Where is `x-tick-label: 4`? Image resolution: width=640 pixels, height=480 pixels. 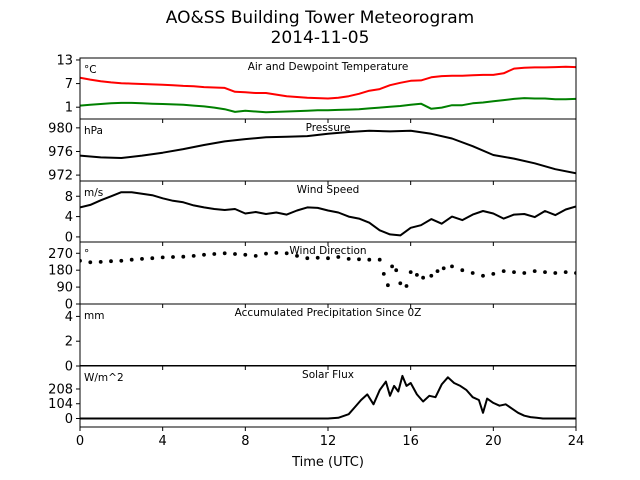
x-tick-label: 4 is located at coordinates (163, 441).